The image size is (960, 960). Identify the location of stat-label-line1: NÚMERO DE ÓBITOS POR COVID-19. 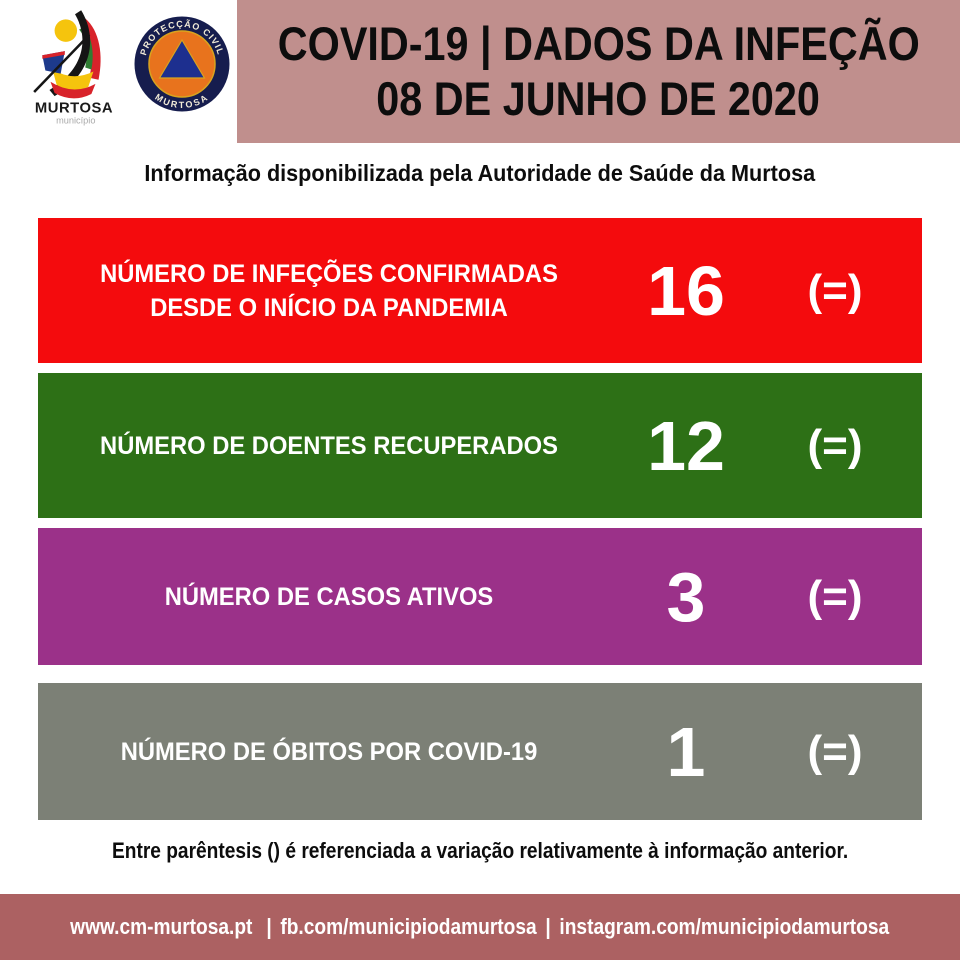
(329, 751).